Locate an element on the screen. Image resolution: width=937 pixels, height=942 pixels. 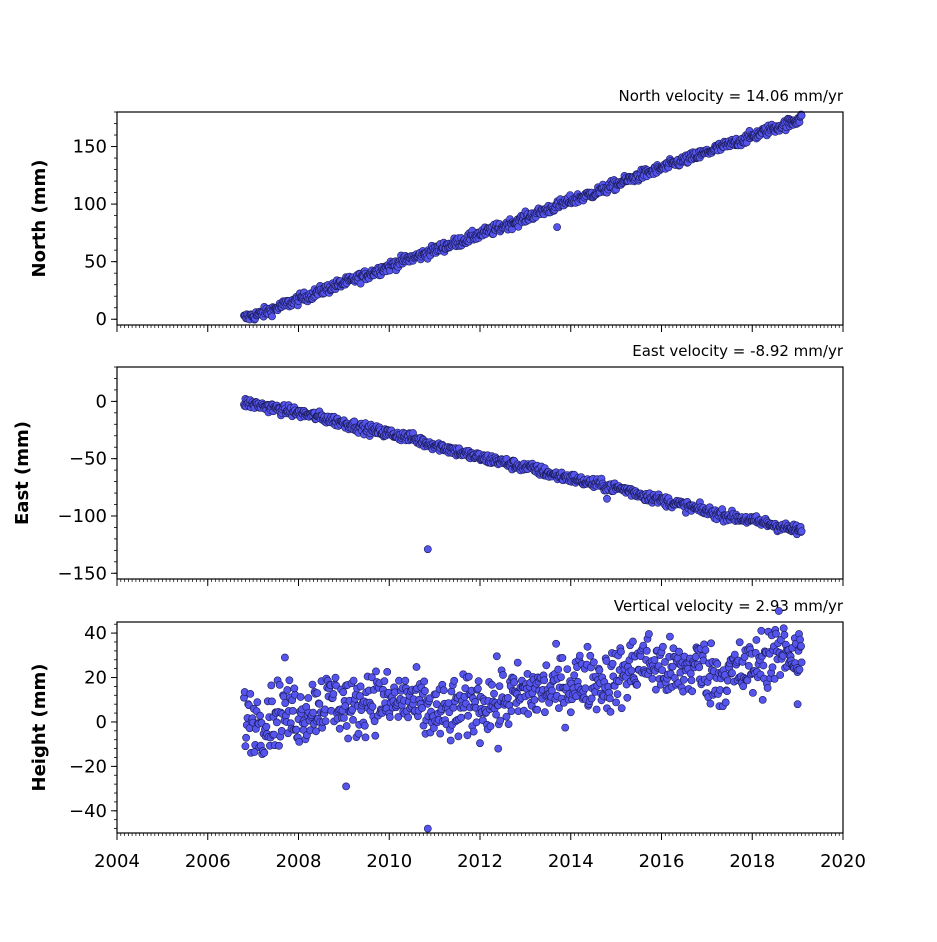
x-tick-label: 2020 is located at coordinates (843, 861).